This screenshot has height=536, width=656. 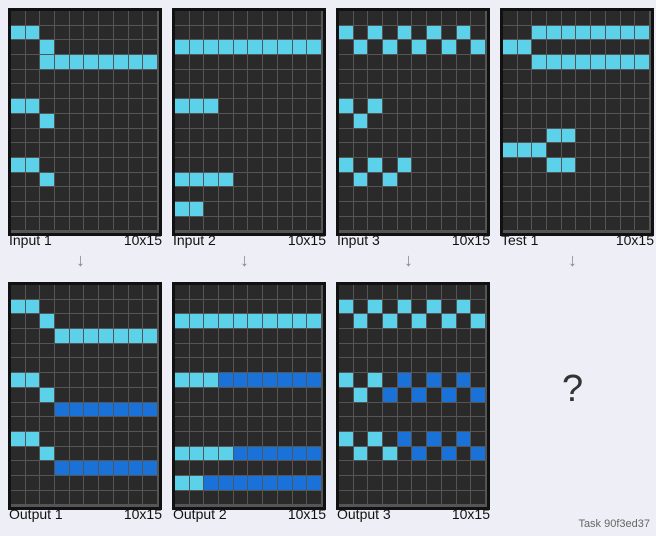 I want to click on down-arrow-icon: ↓, so click(x=80, y=260).